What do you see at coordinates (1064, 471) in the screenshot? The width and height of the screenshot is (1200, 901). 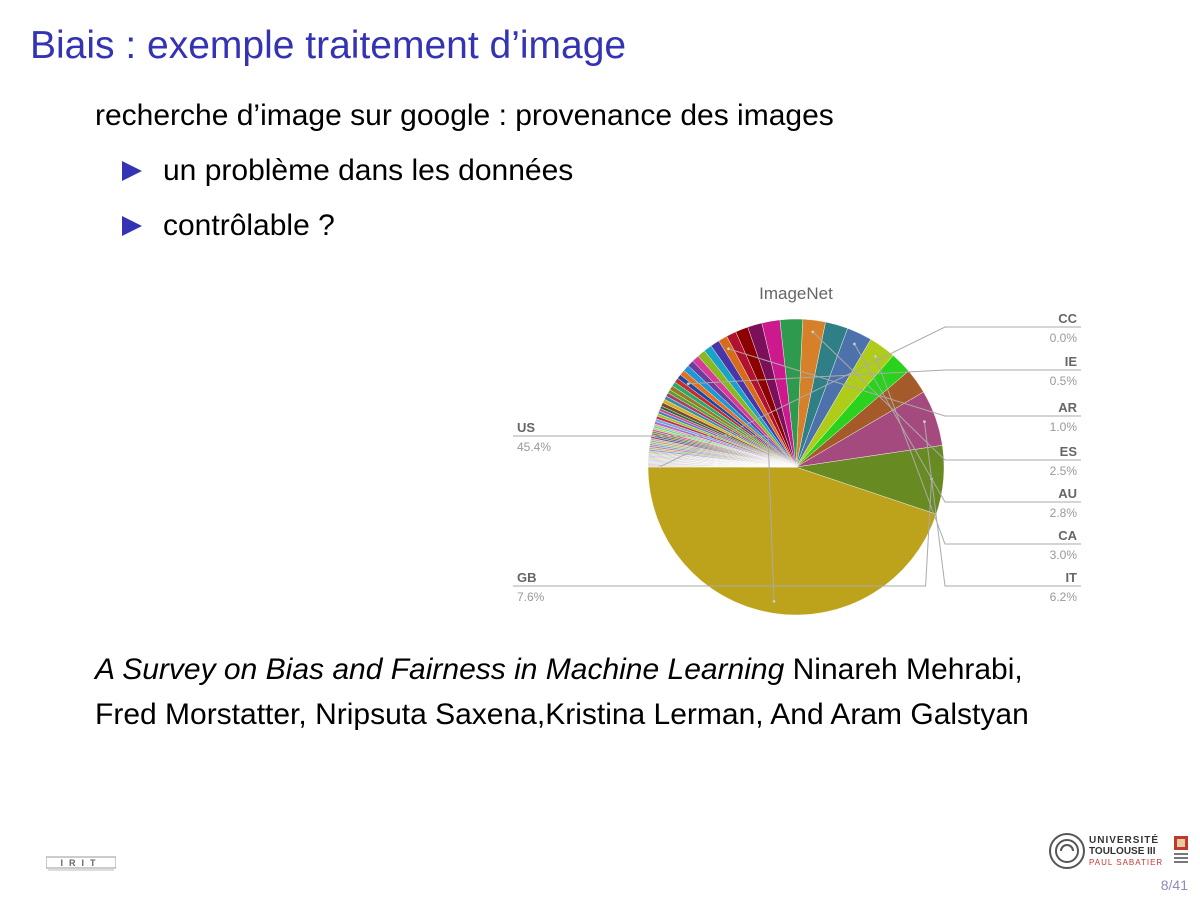 I see `callout-percent-es: 2.5%` at bounding box center [1064, 471].